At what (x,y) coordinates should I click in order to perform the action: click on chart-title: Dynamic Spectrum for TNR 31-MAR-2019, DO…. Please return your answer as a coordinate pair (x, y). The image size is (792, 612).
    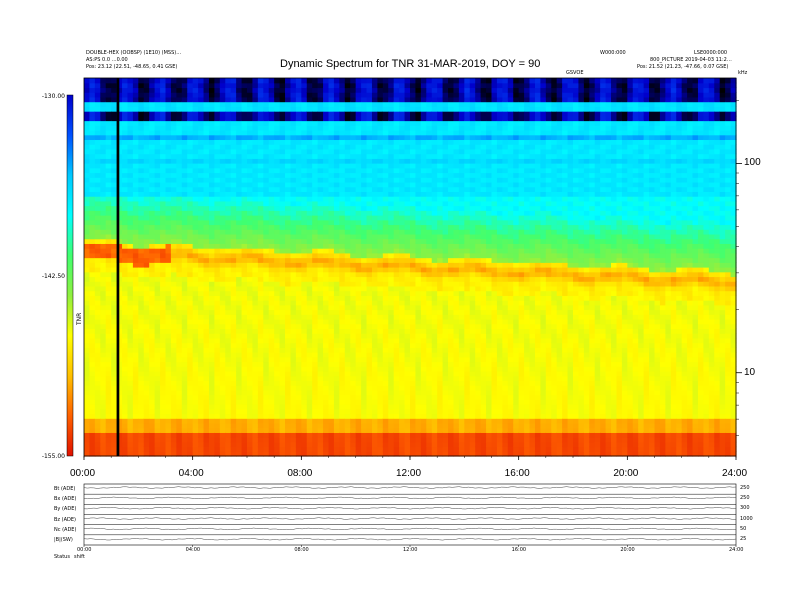
    Looking at the image, I should click on (410, 64).